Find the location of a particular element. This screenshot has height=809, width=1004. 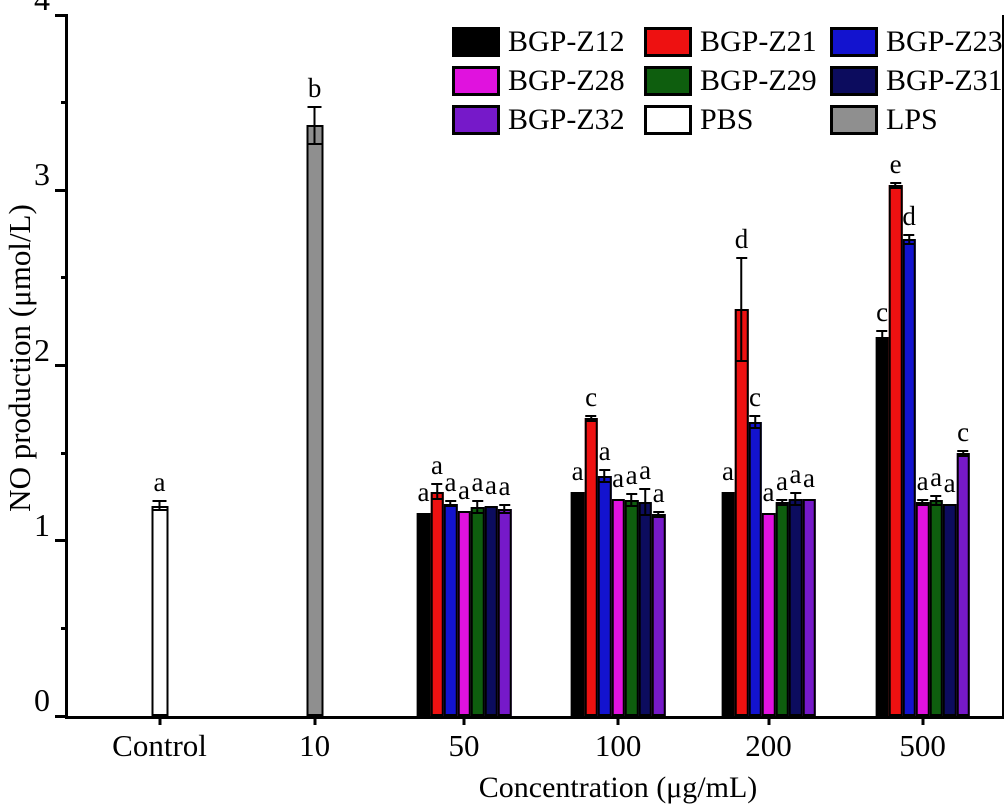

legend-label-BGP-Z32: BGP-Z32 is located at coordinates (566, 119).